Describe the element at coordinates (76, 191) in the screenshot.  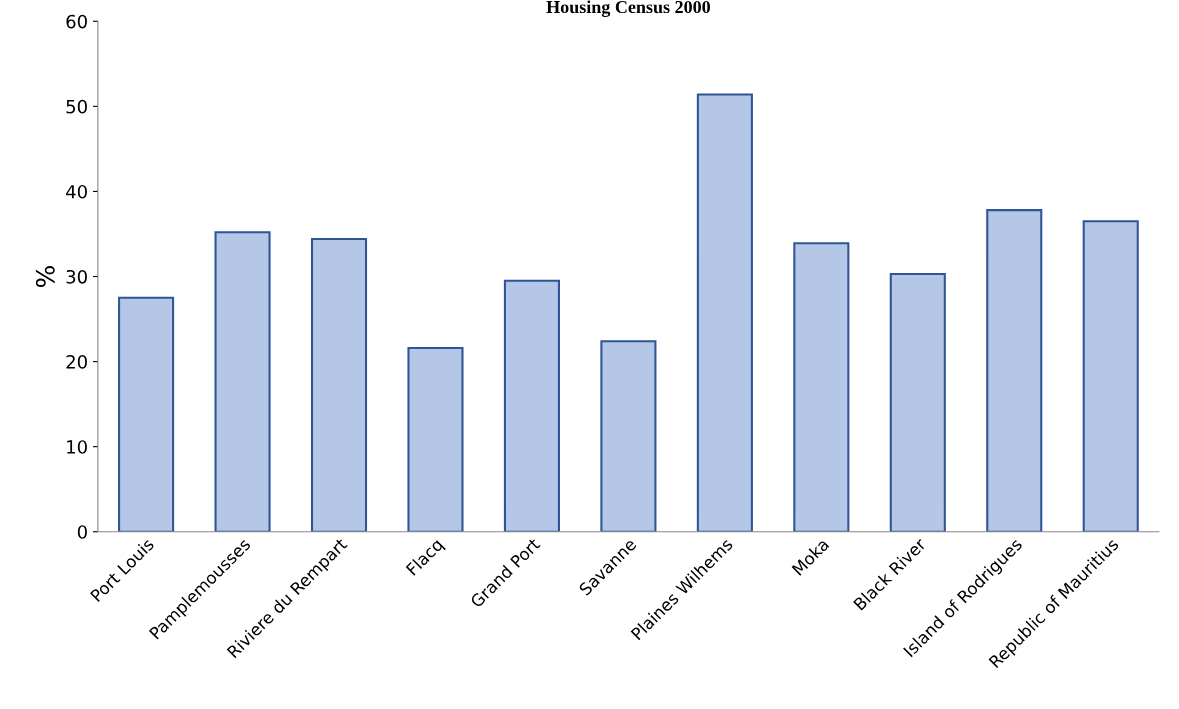
I see `y-tick-label: 40` at that location.